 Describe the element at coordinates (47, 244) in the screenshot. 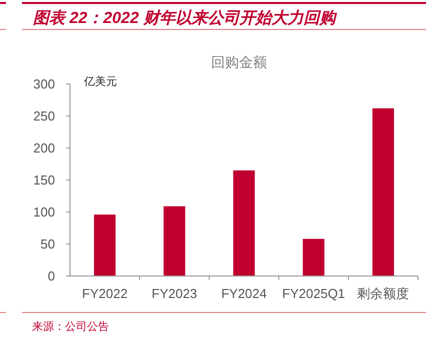

I see `y-tick-label: 50` at that location.